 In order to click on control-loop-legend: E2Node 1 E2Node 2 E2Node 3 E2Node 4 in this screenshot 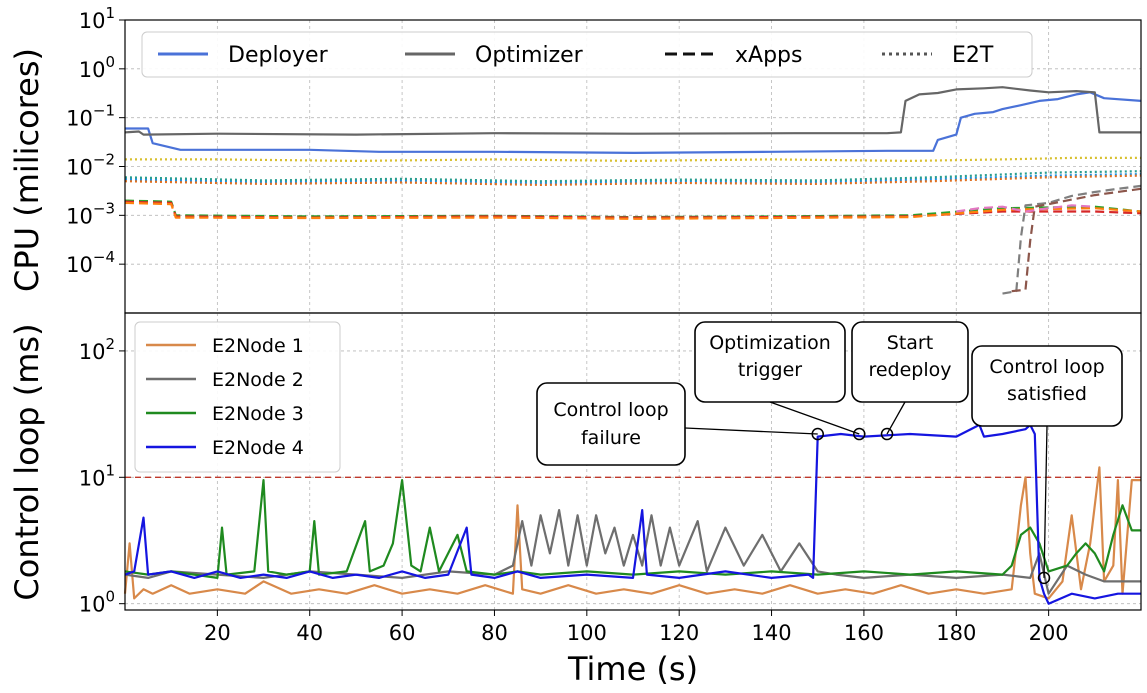, I will do `click(237, 397)`.